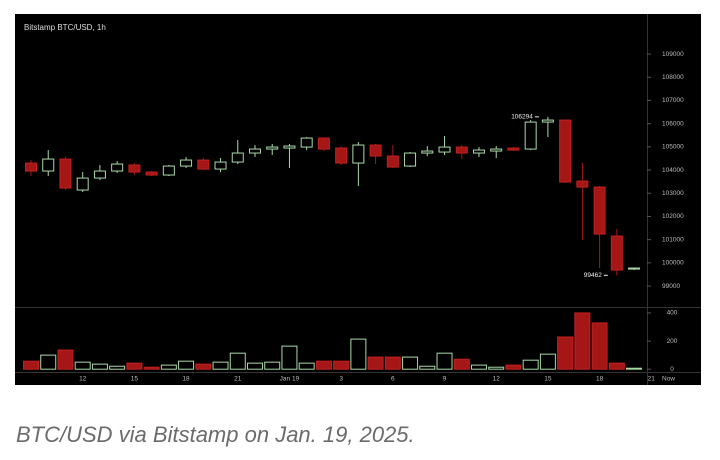 Image resolution: width=720 pixels, height=460 pixels. Describe the element at coordinates (673, 77) in the screenshot. I see `y-tick-label: 108000` at that location.